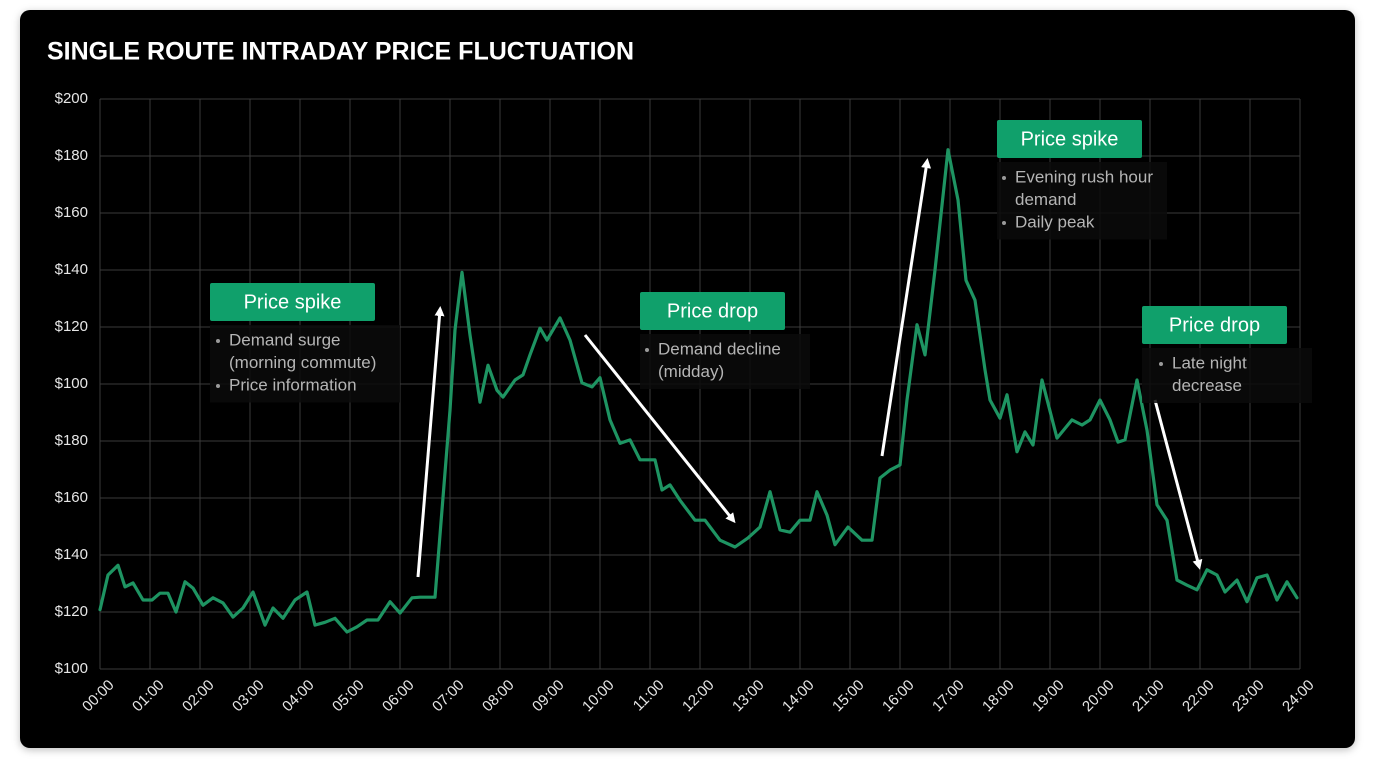 This screenshot has height=768, width=1376. I want to click on annotation-text: (midday), so click(691, 371).